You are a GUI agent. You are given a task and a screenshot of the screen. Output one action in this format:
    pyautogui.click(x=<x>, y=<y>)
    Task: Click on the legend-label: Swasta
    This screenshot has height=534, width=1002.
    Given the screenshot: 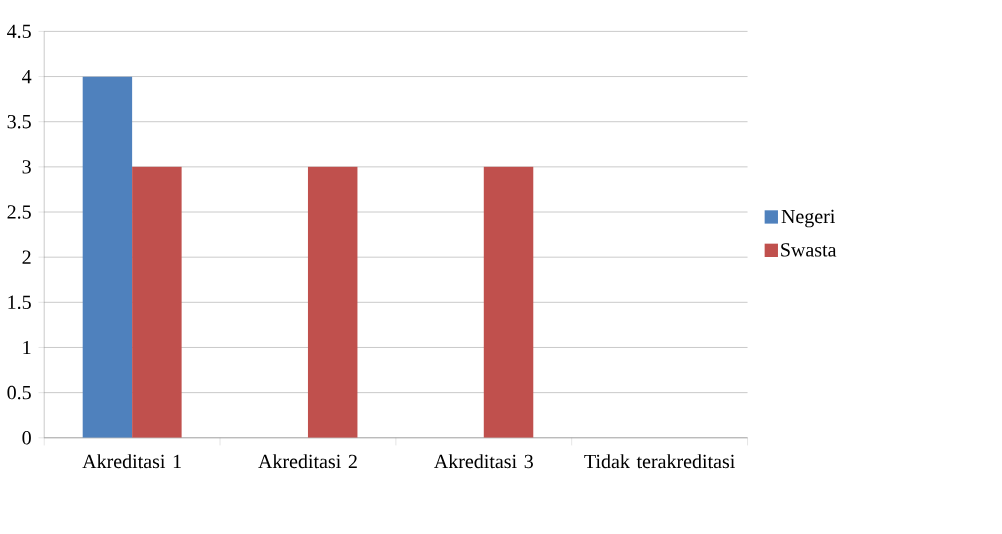 What is the action you would take?
    pyautogui.click(x=809, y=250)
    